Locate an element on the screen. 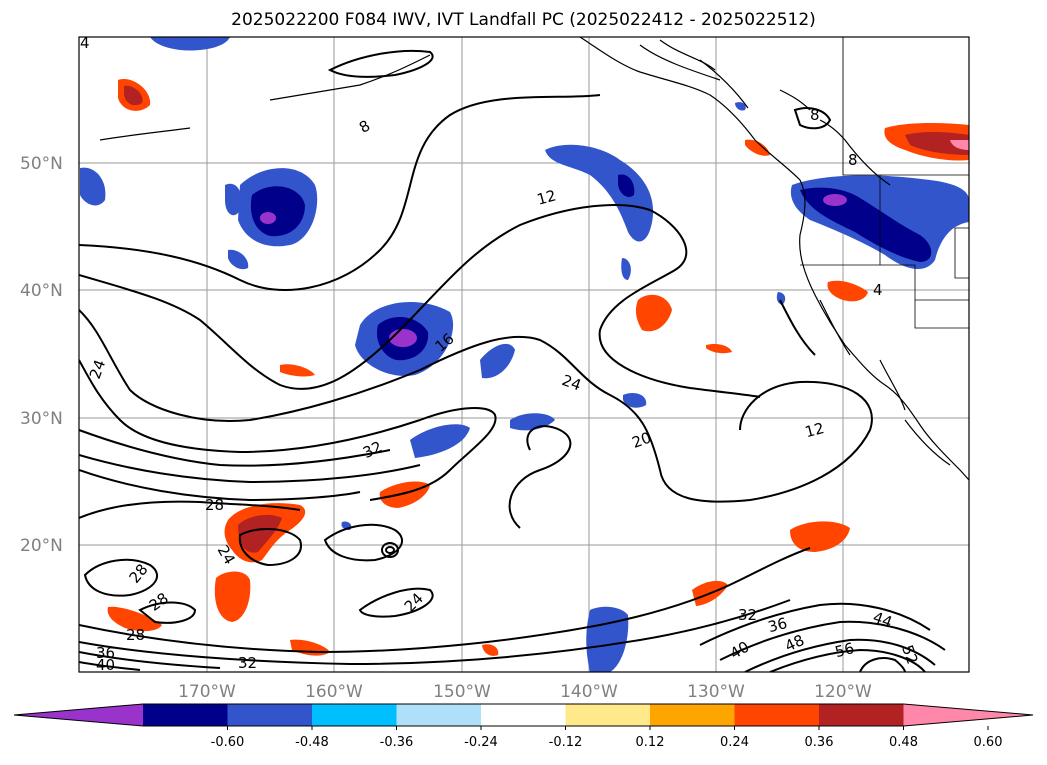  colorbar-tick-label: -0.60 is located at coordinates (228, 742).